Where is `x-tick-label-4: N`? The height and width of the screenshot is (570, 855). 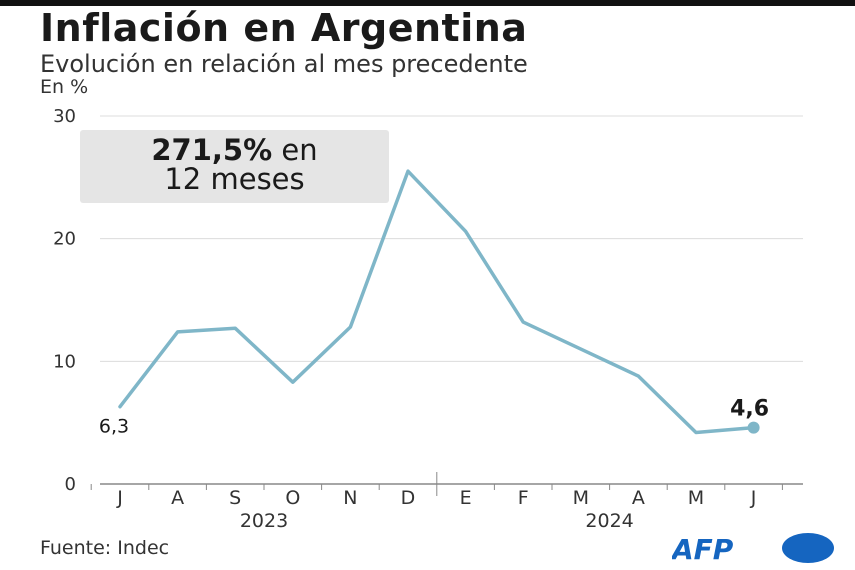 x-tick-label-4: N is located at coordinates (350, 498).